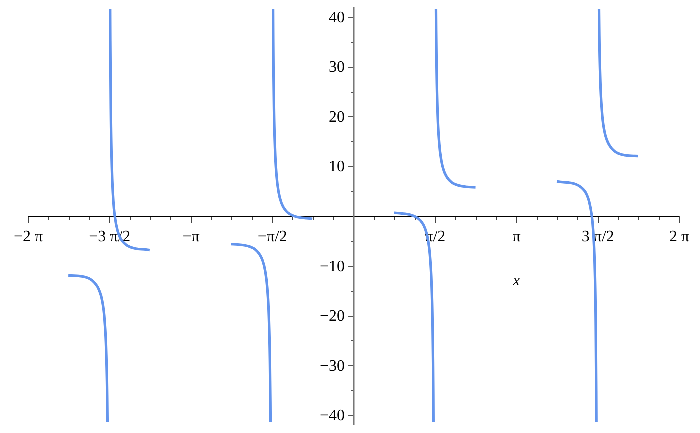 This screenshot has height=433, width=700. I want to click on y-tick-label: −10, so click(332, 267).